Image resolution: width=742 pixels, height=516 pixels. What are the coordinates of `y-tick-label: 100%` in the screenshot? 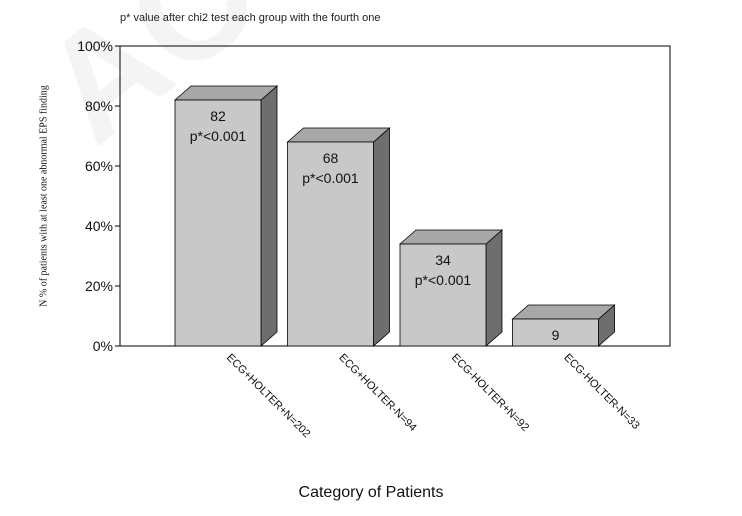 It's located at (95, 46).